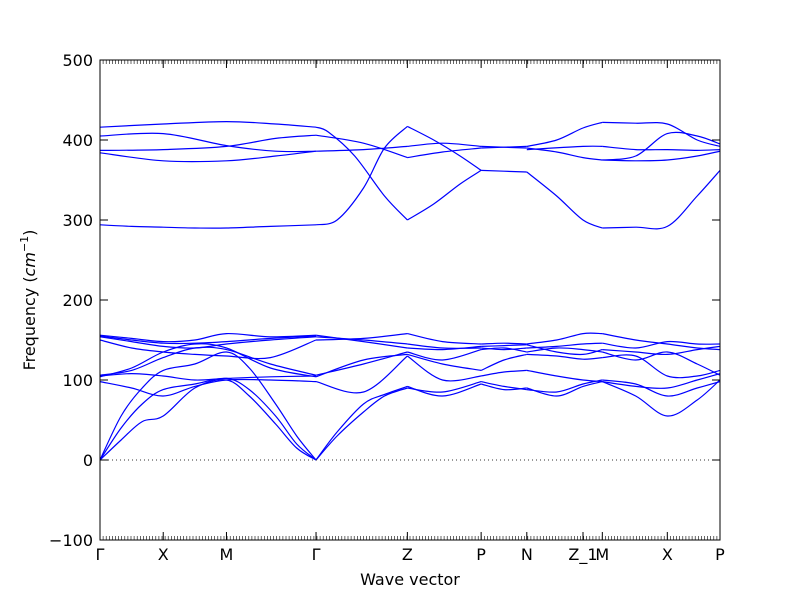 This screenshot has height=600, width=800. What do you see at coordinates (410, 579) in the screenshot?
I see `x-axis-title: Wave vector` at bounding box center [410, 579].